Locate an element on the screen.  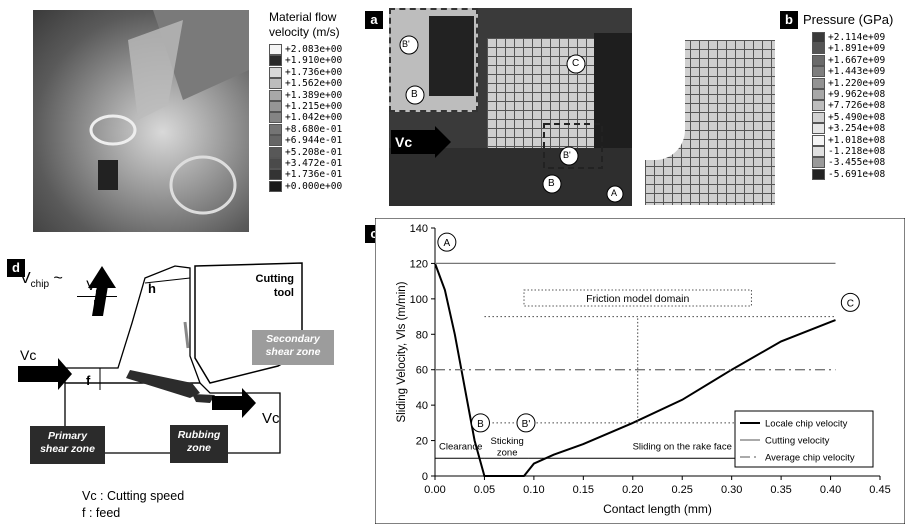
x-tick-label: 0.45 is located at coordinates (879, 490).